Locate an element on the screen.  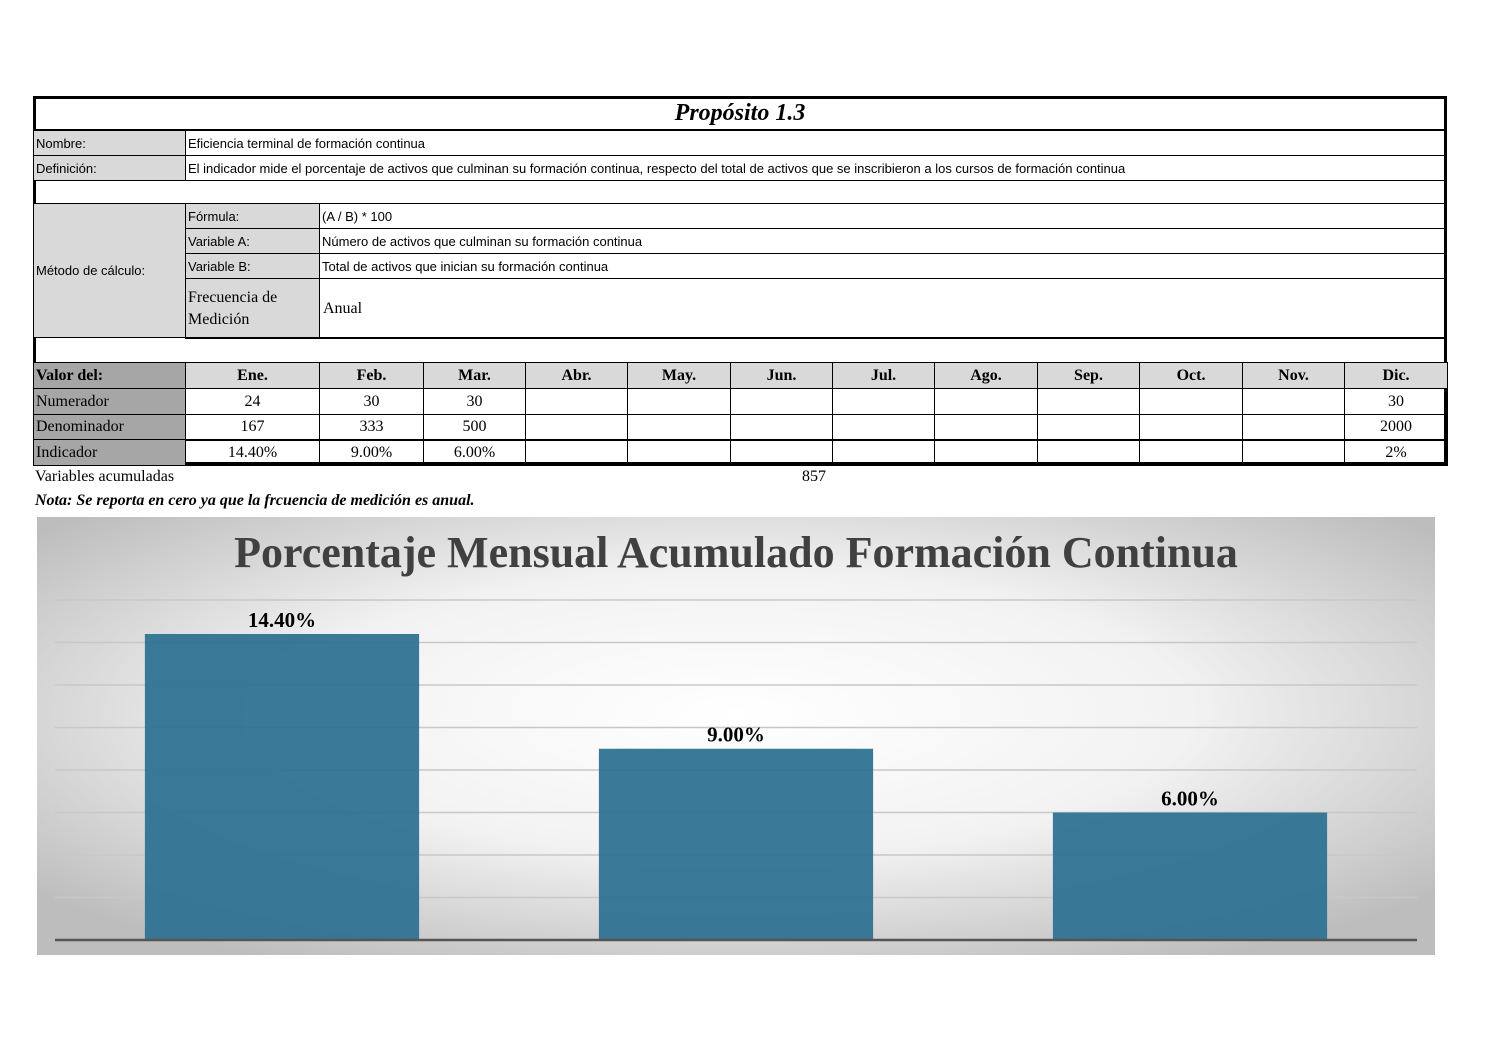
month-header: Jun. is located at coordinates (781, 375).